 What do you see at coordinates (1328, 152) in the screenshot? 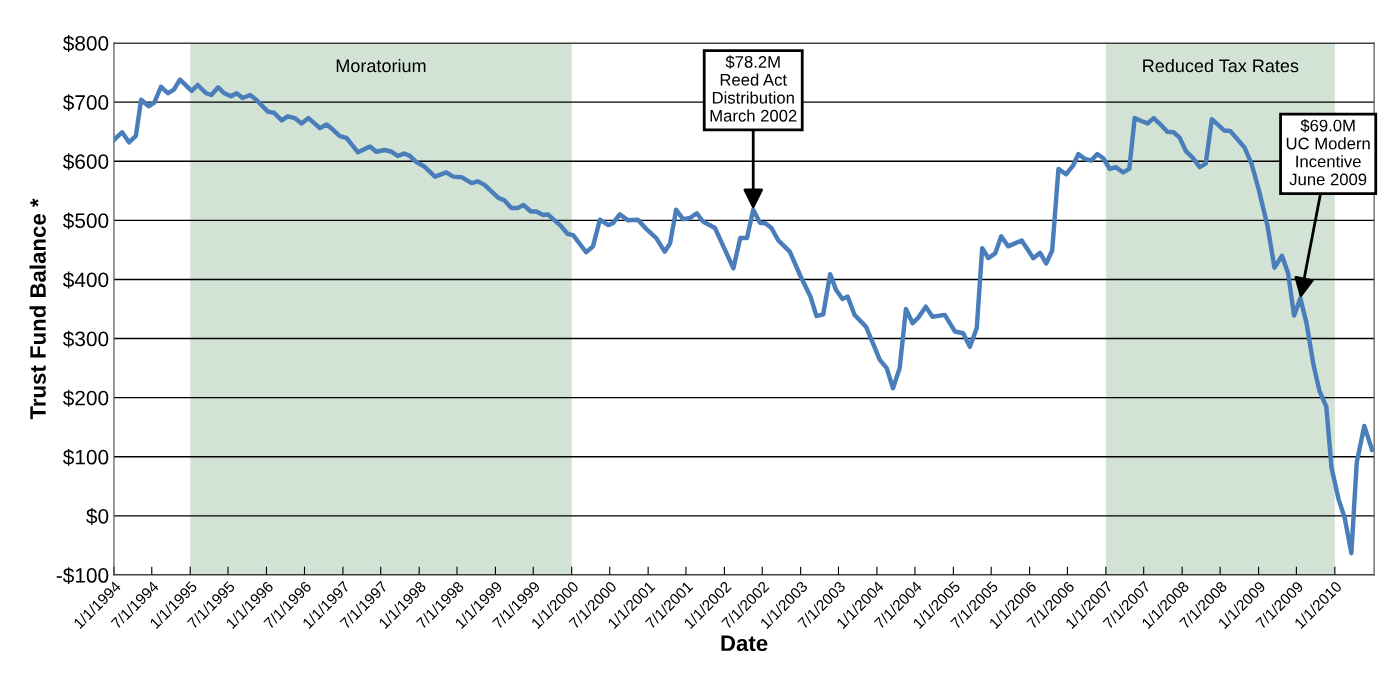
I see `annotation: $69.0M UC Modern Incentive June 2009` at bounding box center [1328, 152].